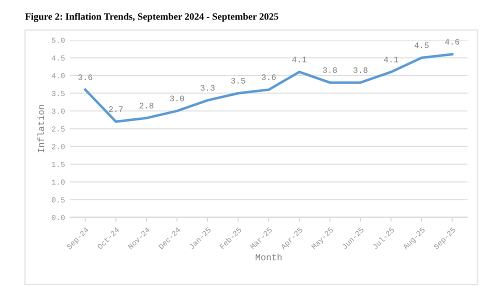 The image size is (500, 286). What do you see at coordinates (40, 128) in the screenshot?
I see `y-axis-title: Inflation` at bounding box center [40, 128].